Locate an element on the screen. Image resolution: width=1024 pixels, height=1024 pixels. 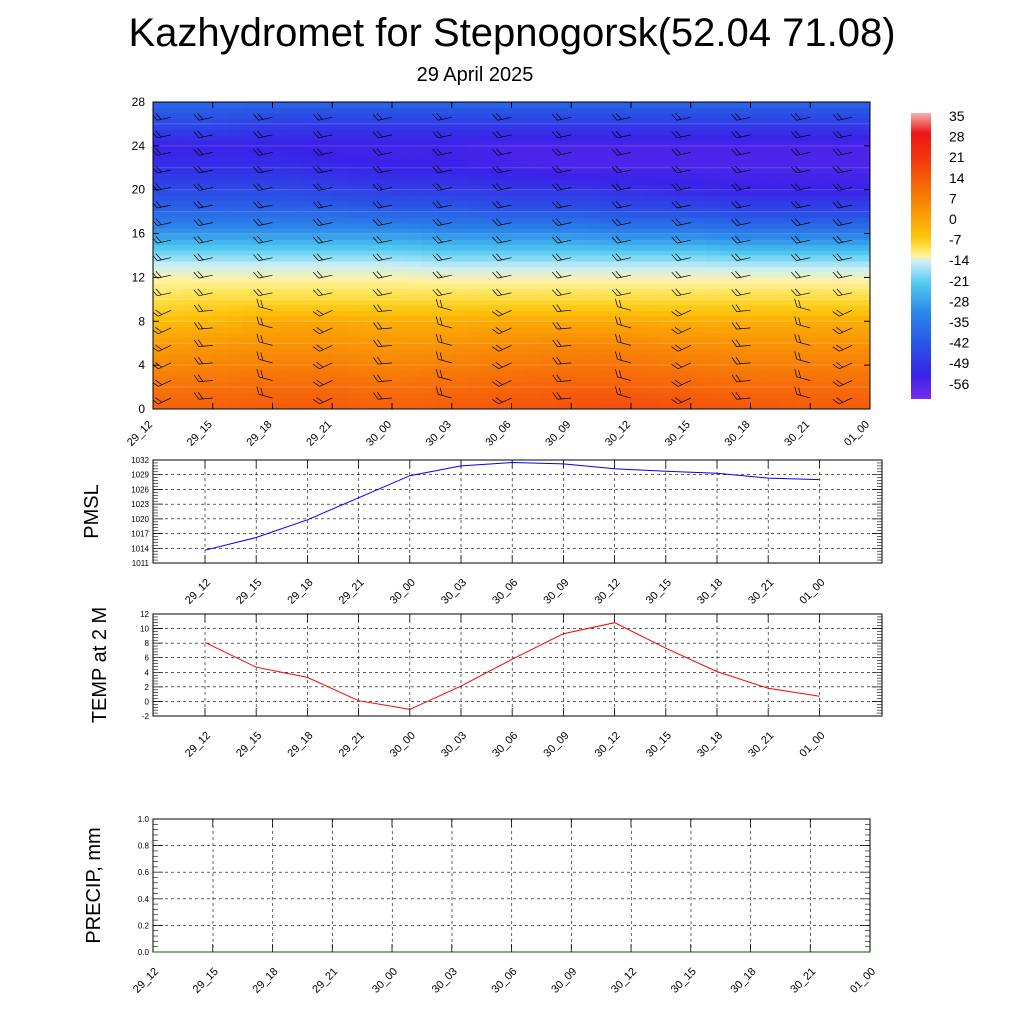
xtick-label: 30_00 is located at coordinates (385, 981).